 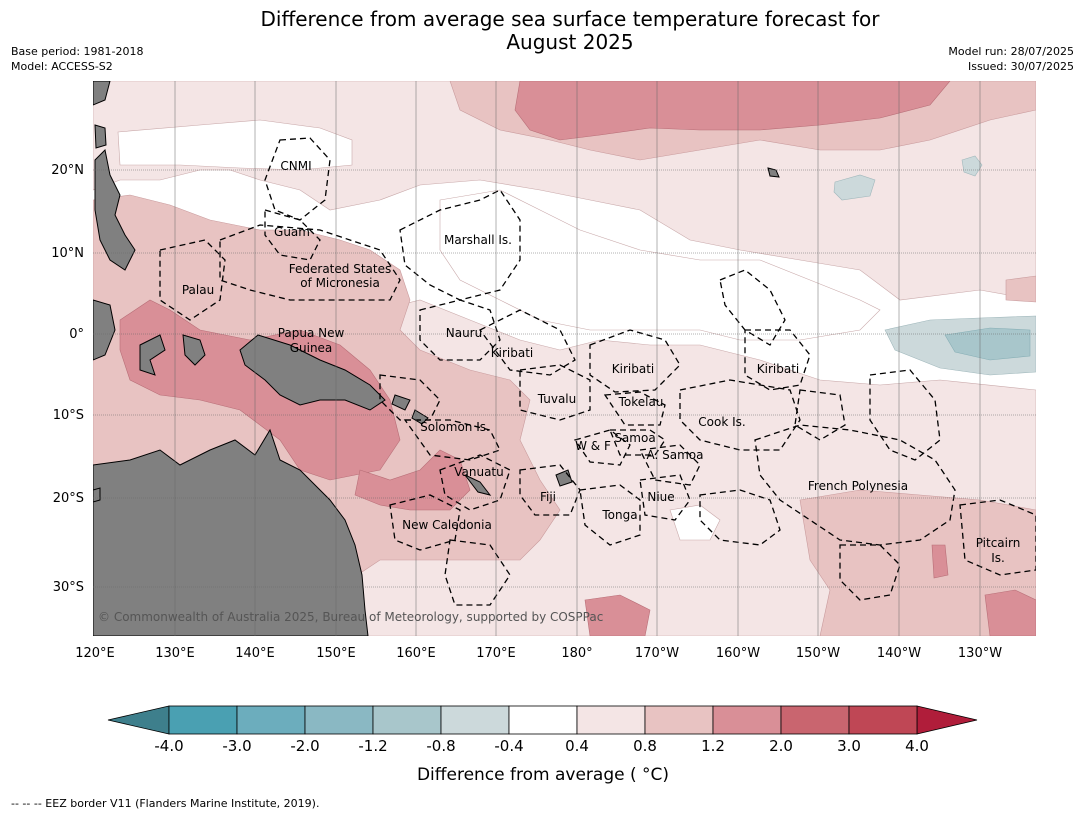 What do you see at coordinates (980, 653) in the screenshot?
I see `x-tick: 130°W` at bounding box center [980, 653].